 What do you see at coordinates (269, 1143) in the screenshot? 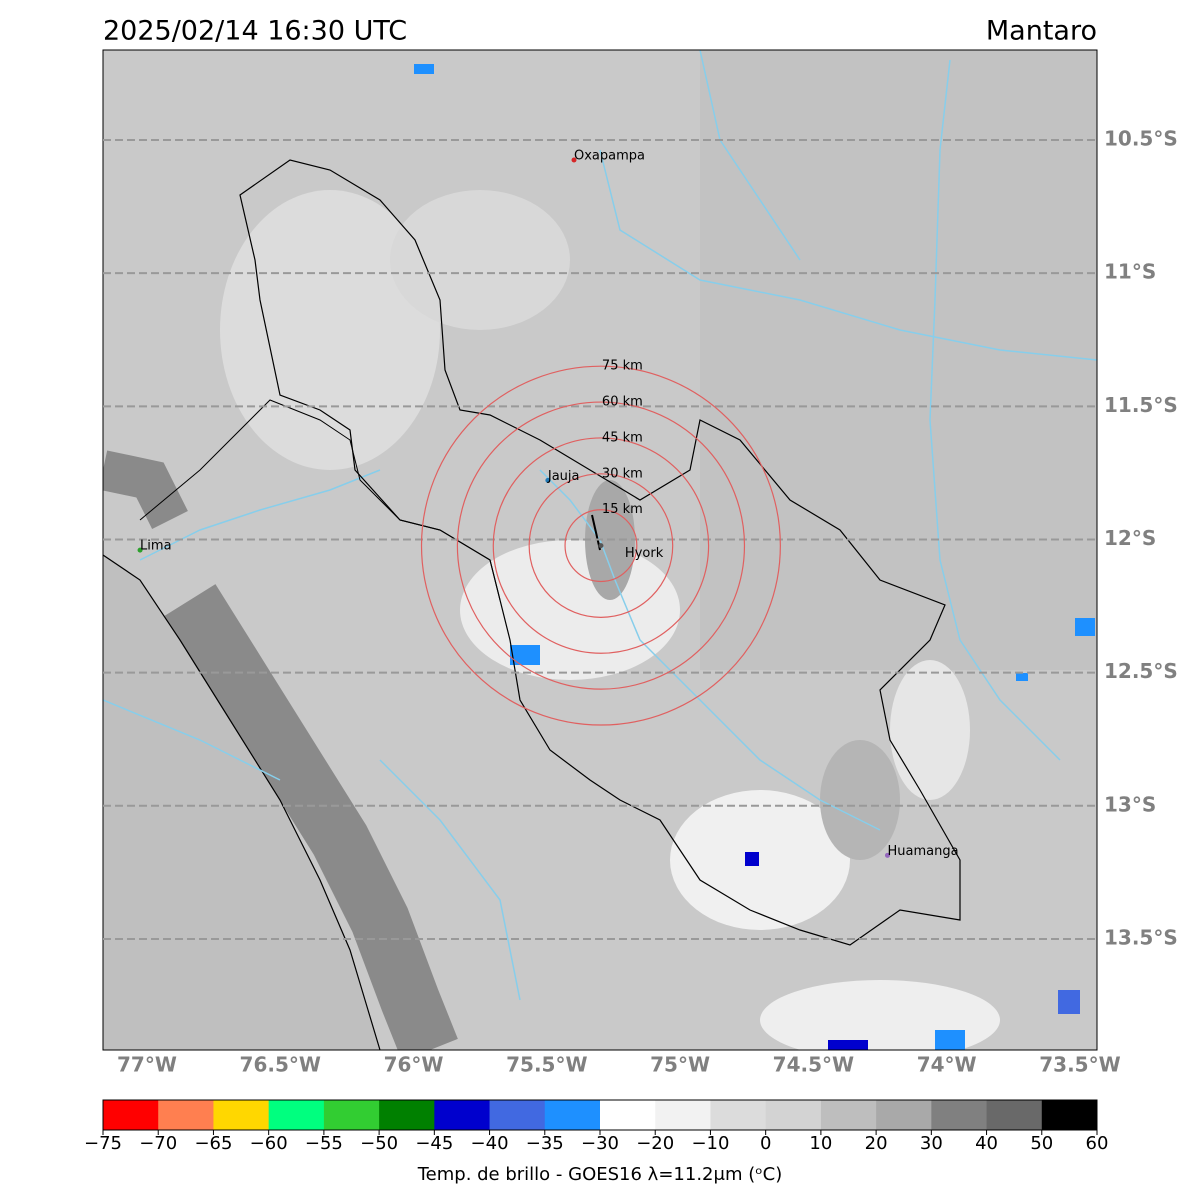
I see `colorbar-tick-label: −60` at bounding box center [269, 1143].